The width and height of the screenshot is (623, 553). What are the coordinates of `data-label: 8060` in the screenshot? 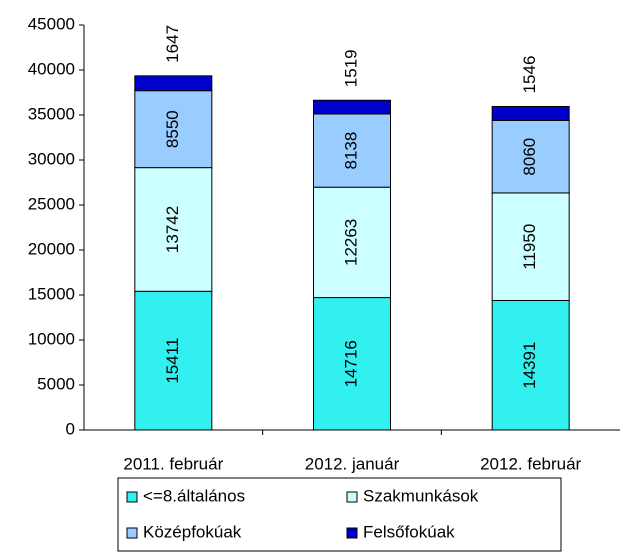 It's located at (529, 157).